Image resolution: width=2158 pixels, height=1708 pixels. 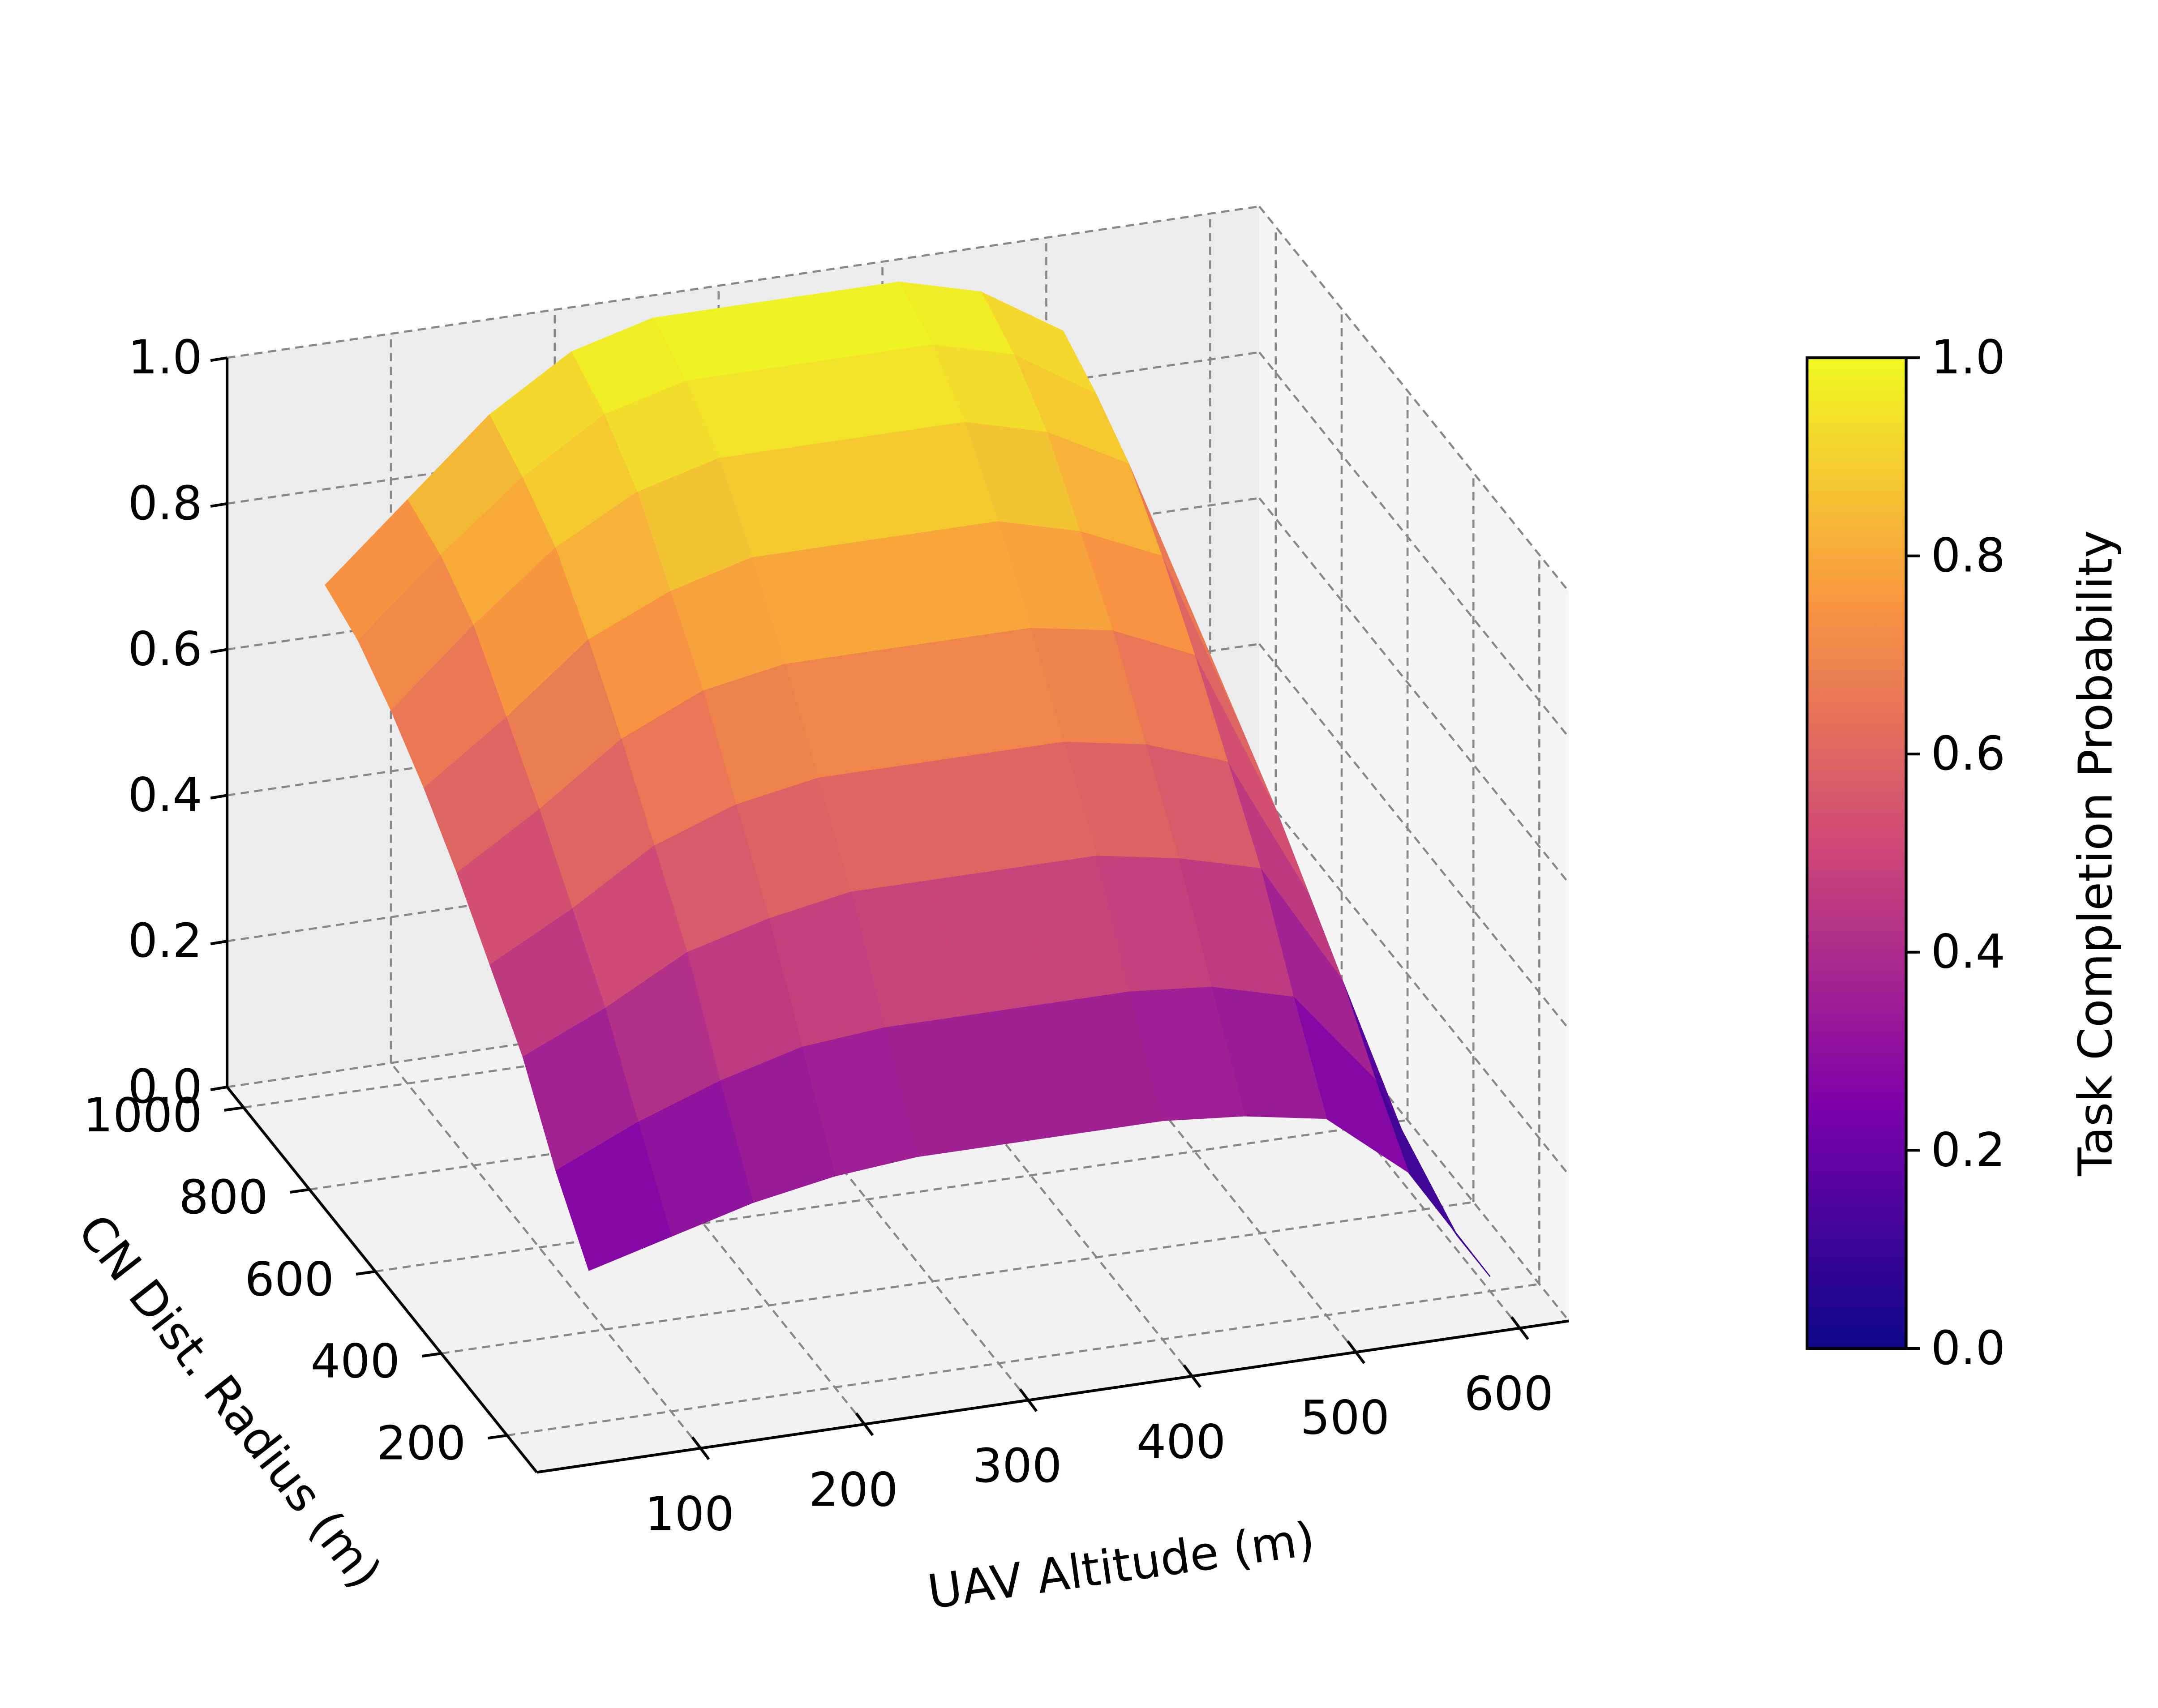 What do you see at coordinates (1414, 764) in the screenshot?
I see `side-pane` at bounding box center [1414, 764].